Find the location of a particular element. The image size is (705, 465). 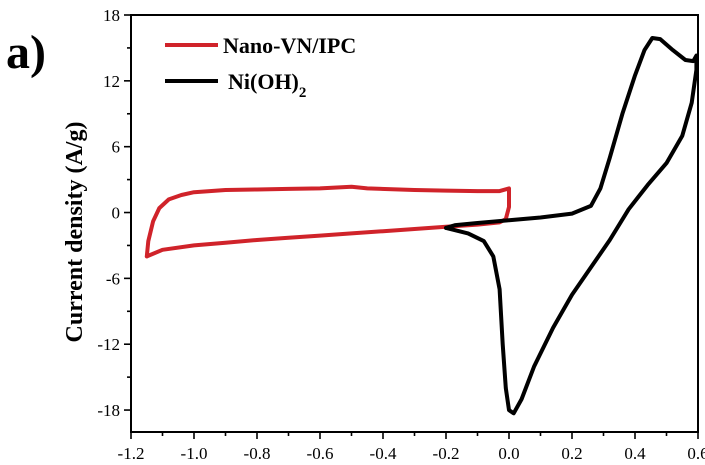

x-tick-label: 0.0 is located at coordinates (508, 453).